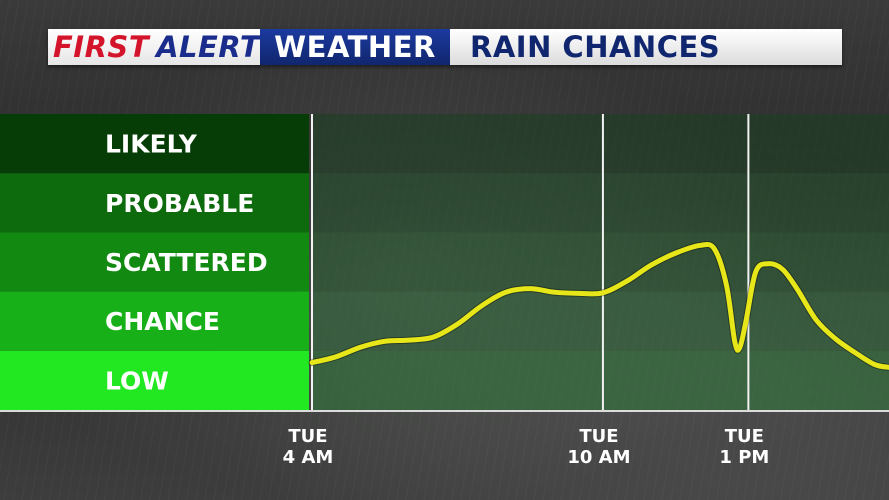  What do you see at coordinates (744, 457) in the screenshot?
I see `x-tick-time-label: 1 PM` at bounding box center [744, 457].